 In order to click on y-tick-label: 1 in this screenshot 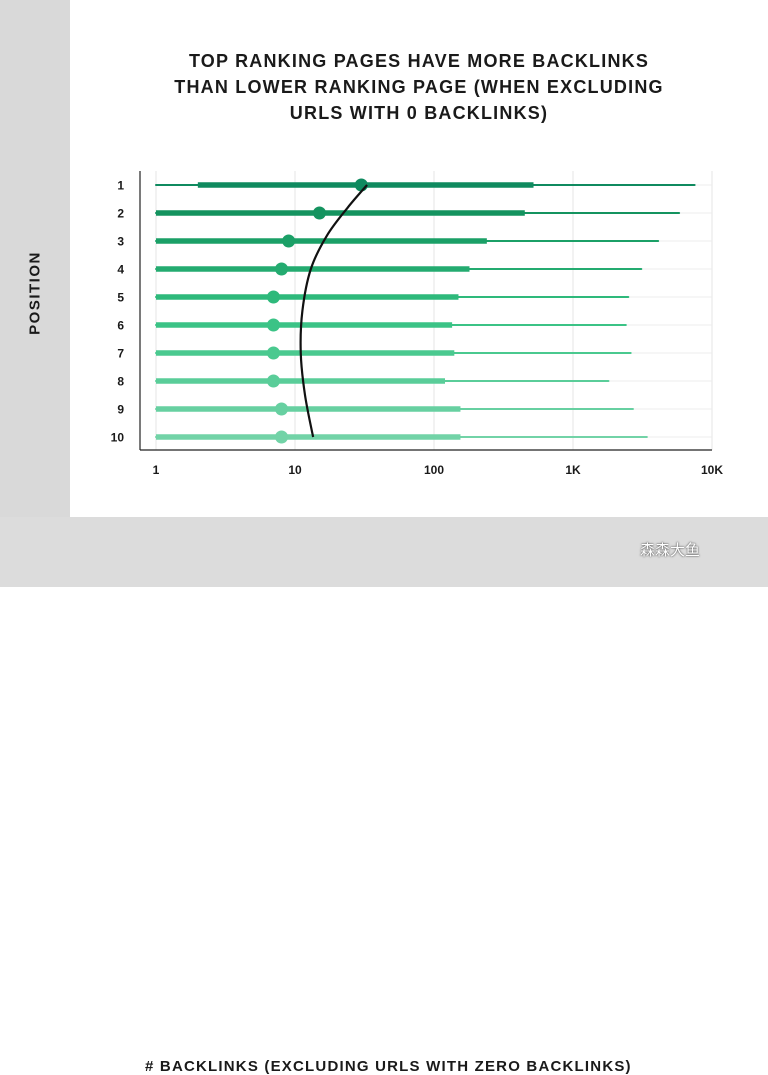, I will do `click(120, 186)`.